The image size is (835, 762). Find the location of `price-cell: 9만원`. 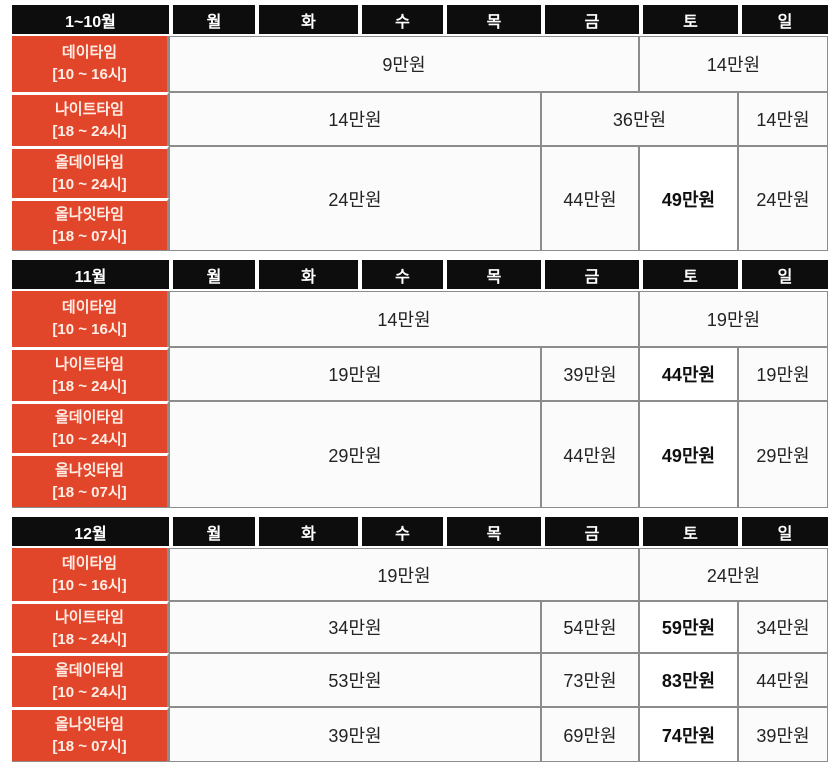

price-cell: 9만원 is located at coordinates (404, 64).